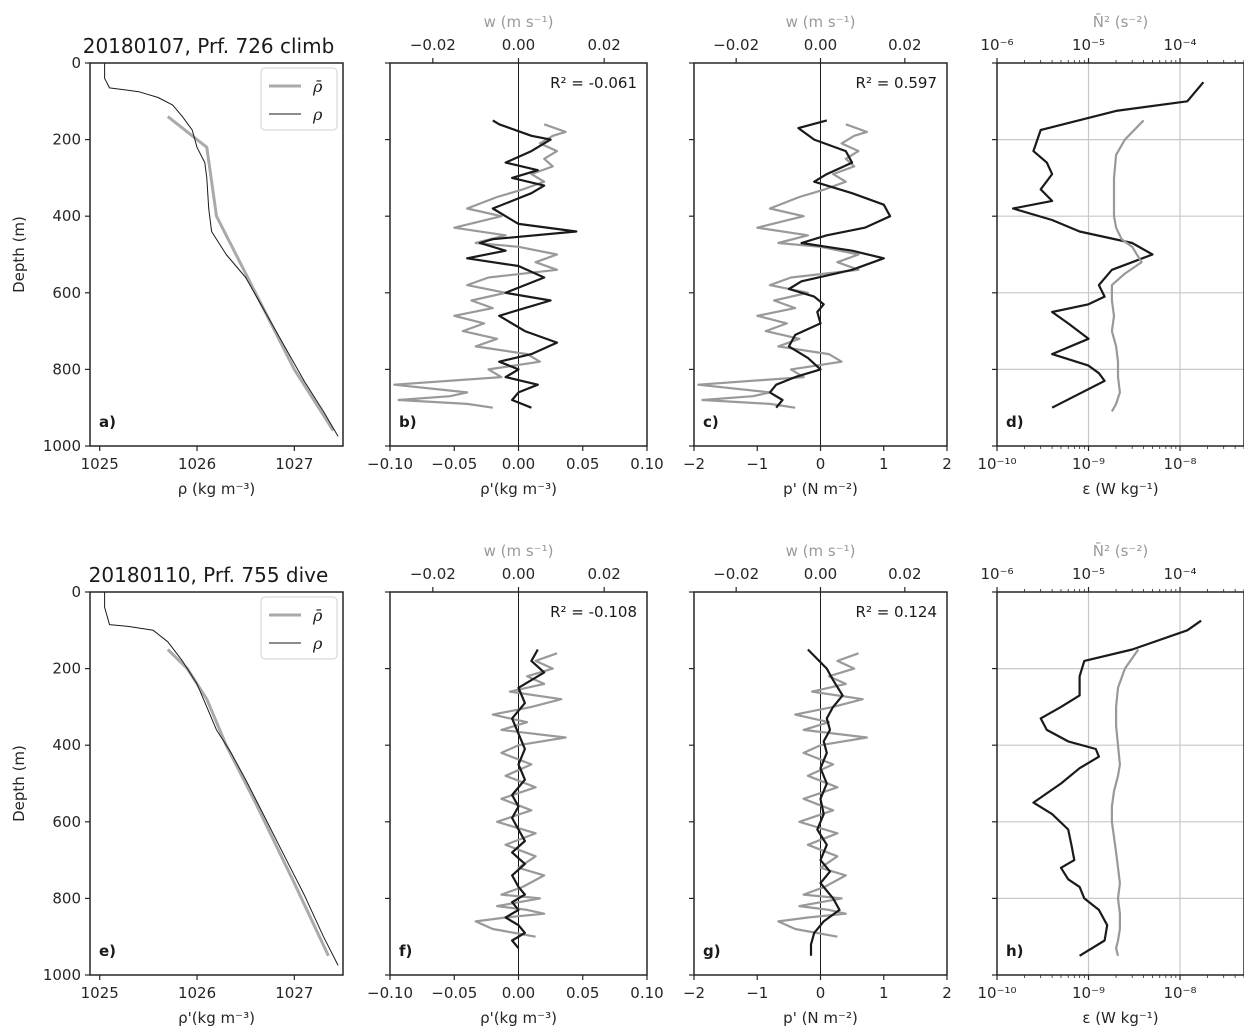  I want to click on panel-letter: a), so click(107, 422).